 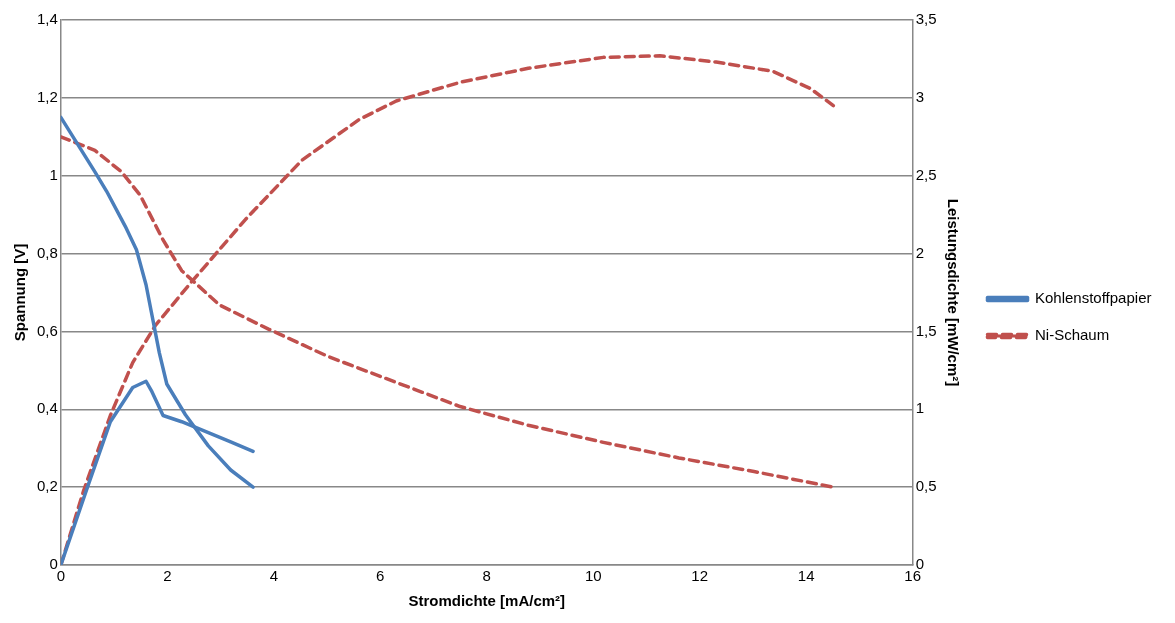 I want to click on y-tick-label: 0, so click(x=53, y=564).